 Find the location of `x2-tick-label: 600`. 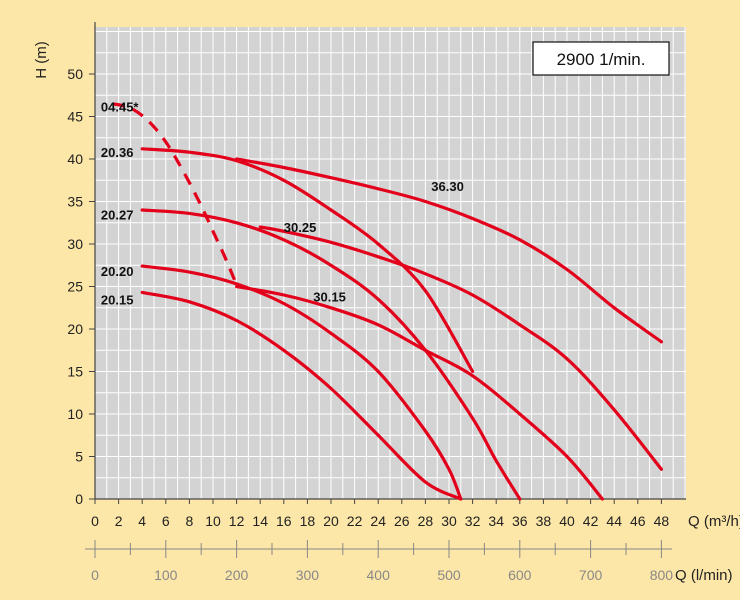

x2-tick-label: 600 is located at coordinates (520, 575).